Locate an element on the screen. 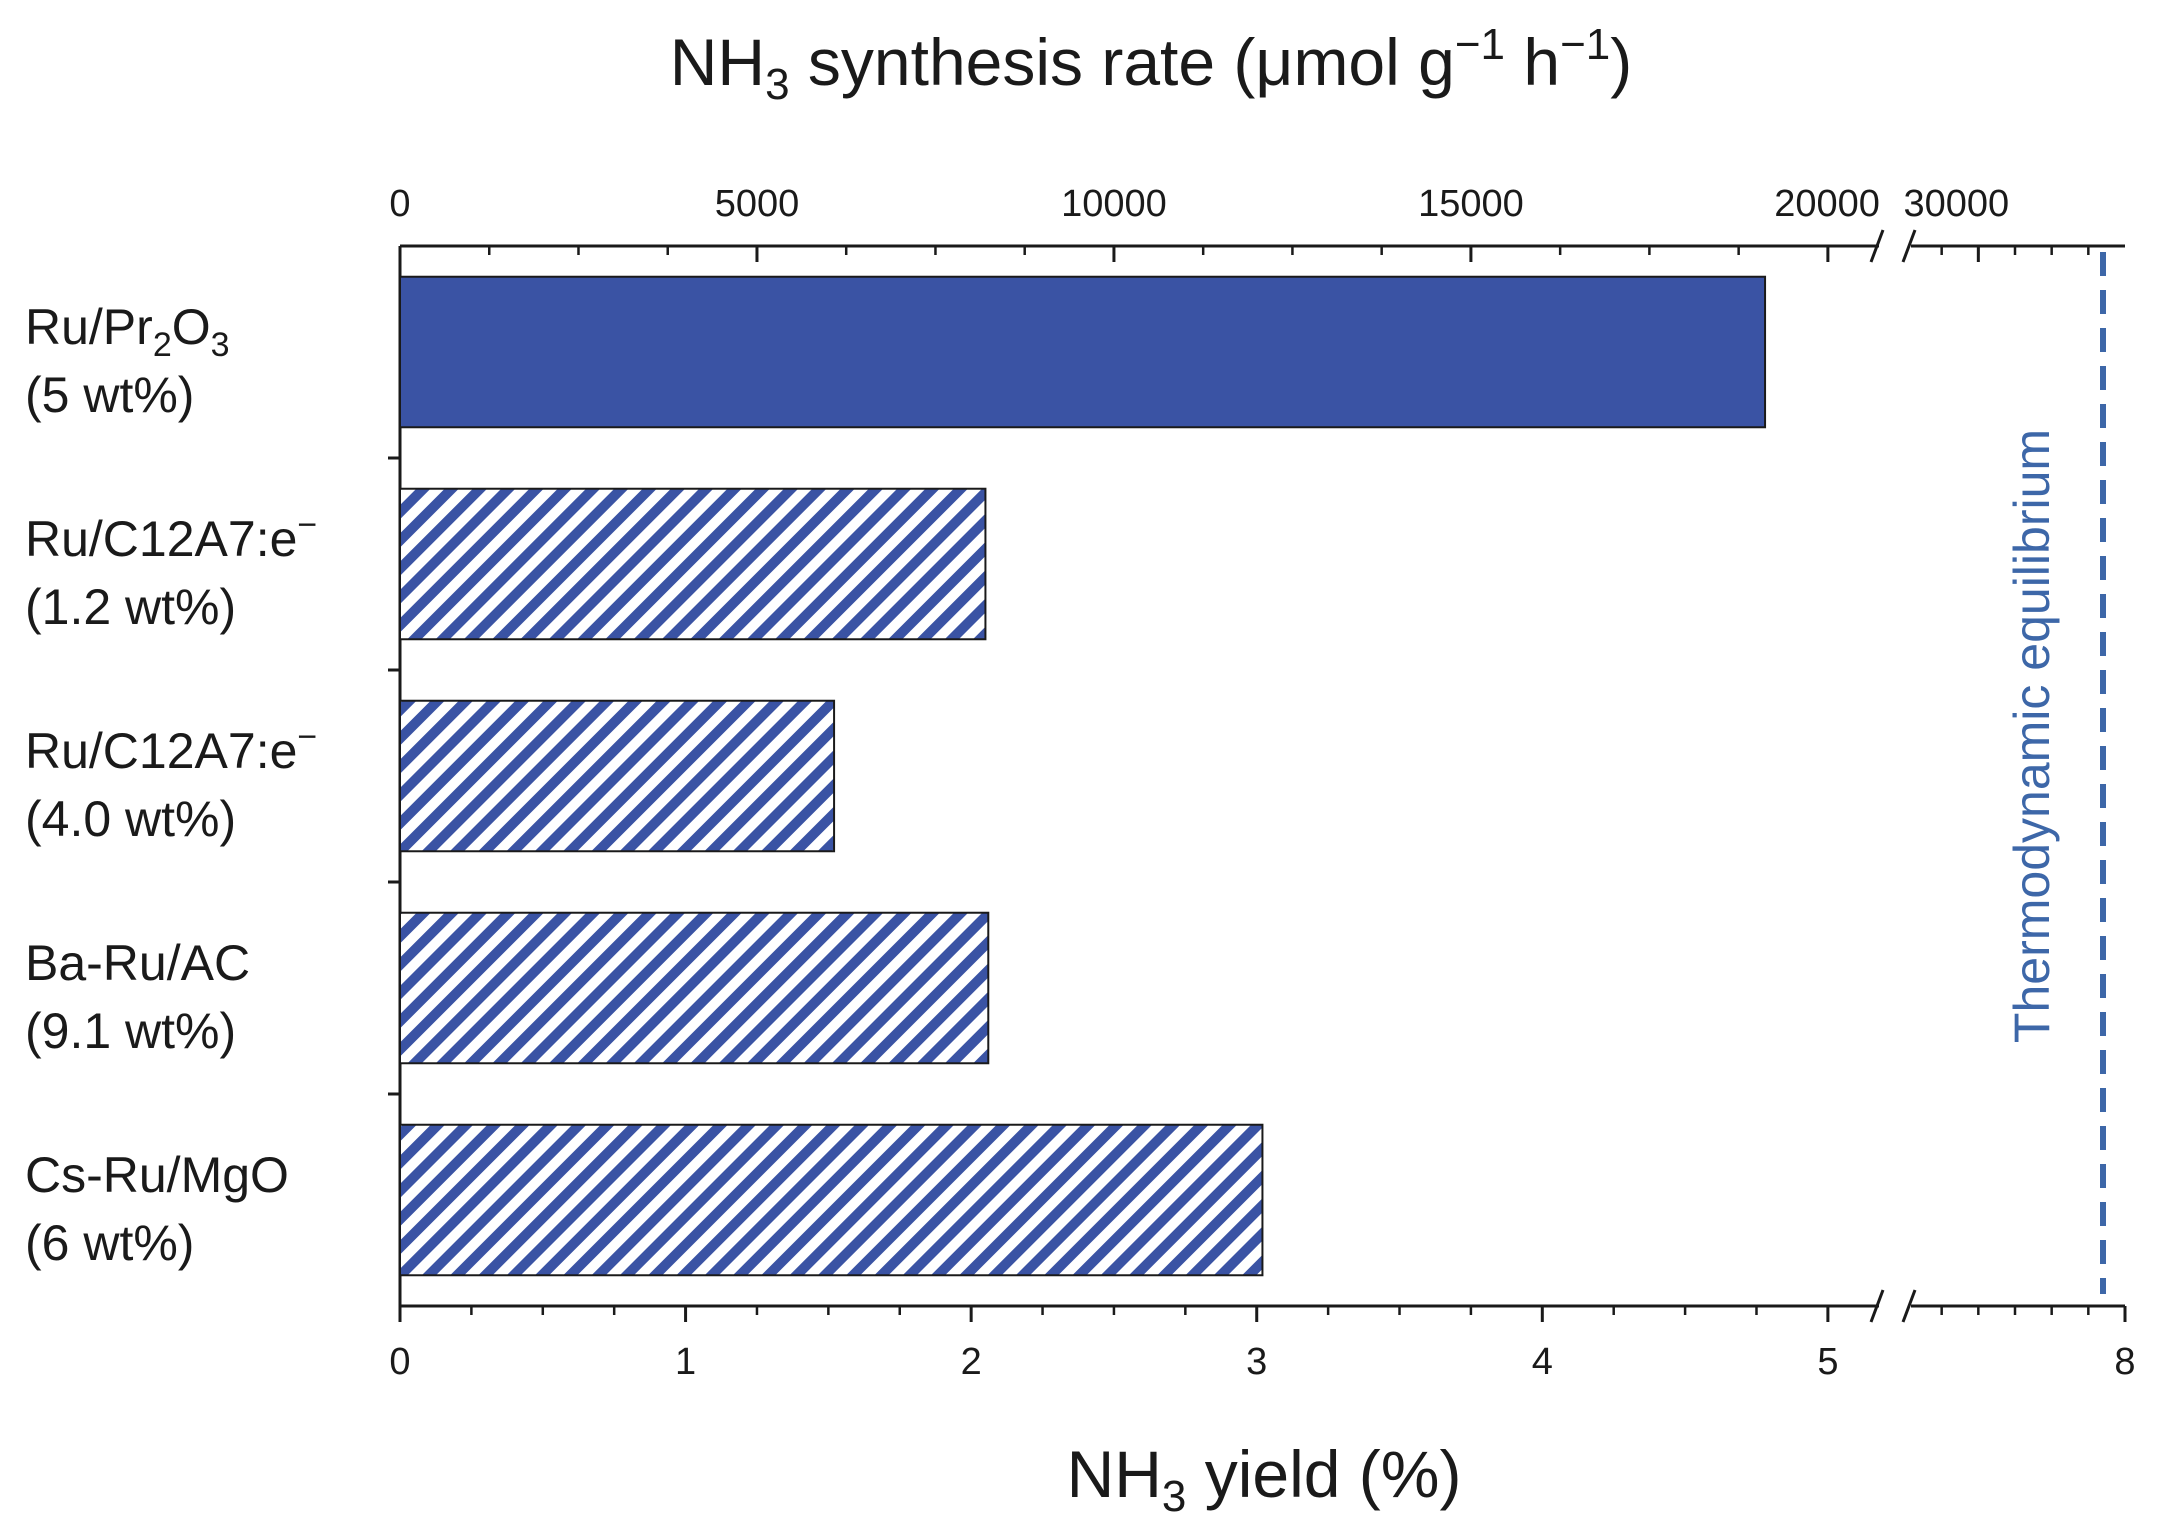 This screenshot has height=1539, width=2158. category-loading-label: (1.2 wt%) is located at coordinates (130, 607).